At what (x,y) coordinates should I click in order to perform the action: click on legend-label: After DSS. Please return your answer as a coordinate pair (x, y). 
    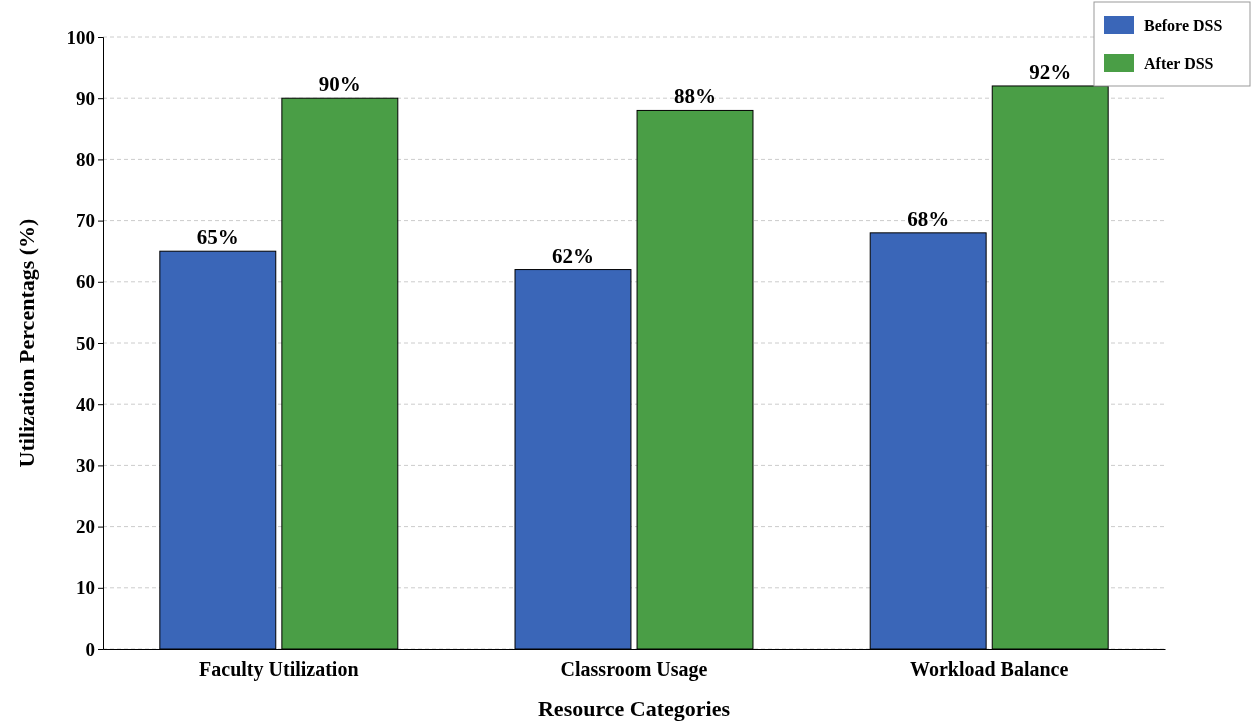
    Looking at the image, I should click on (1179, 63).